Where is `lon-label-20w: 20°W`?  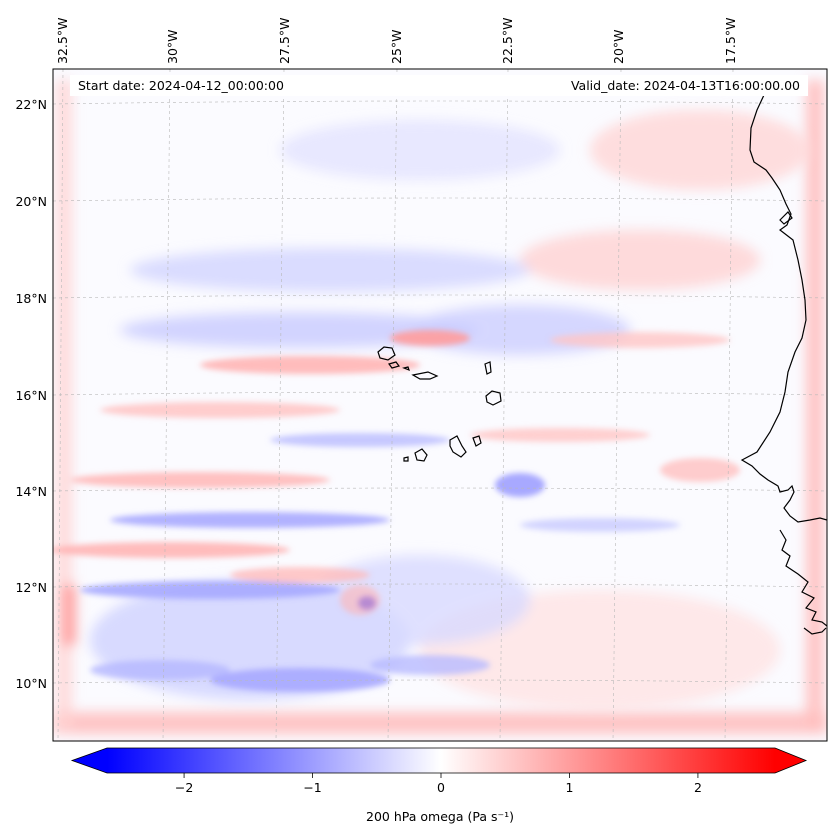 lon-label-20w: 20°W is located at coordinates (618, 46).